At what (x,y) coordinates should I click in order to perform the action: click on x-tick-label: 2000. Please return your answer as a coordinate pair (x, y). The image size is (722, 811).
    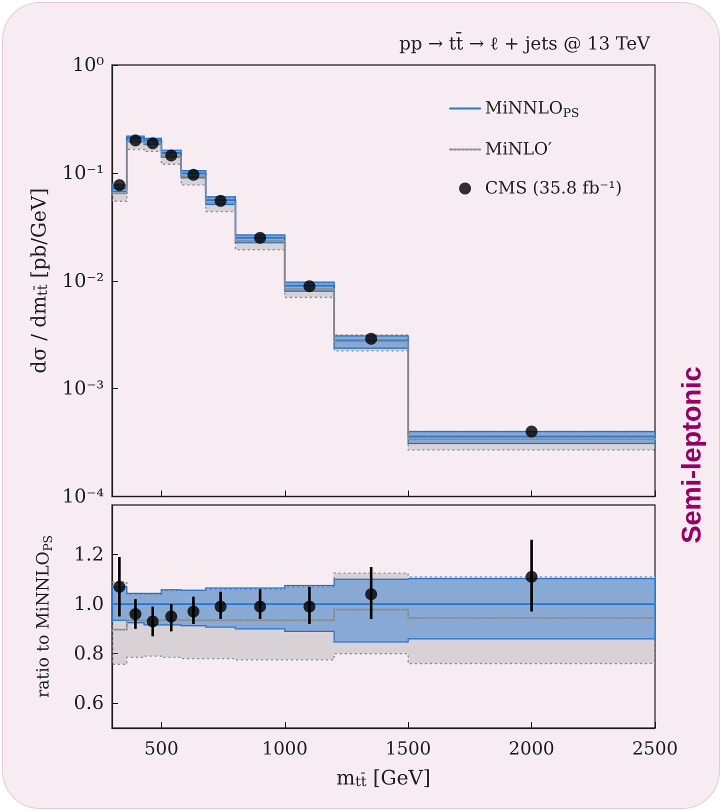
    Looking at the image, I should click on (531, 749).